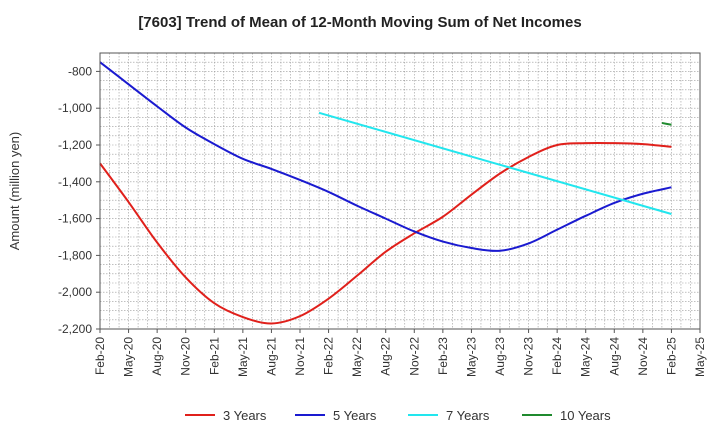 The height and width of the screenshot is (440, 720). I want to click on legend-item: 10 Years, so click(566, 415).